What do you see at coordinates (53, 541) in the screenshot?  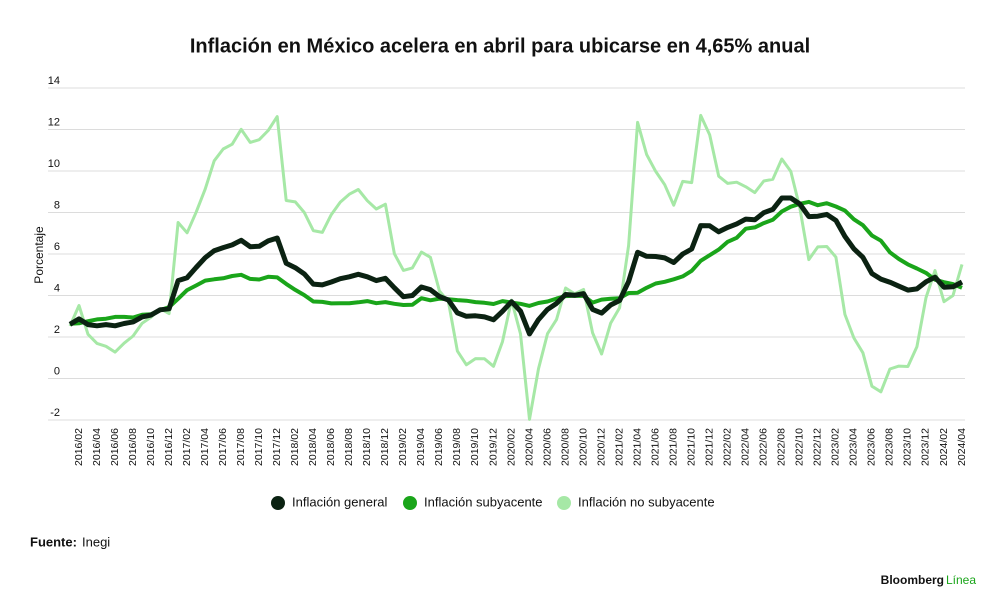 I see `source-label: Fuente:` at bounding box center [53, 541].